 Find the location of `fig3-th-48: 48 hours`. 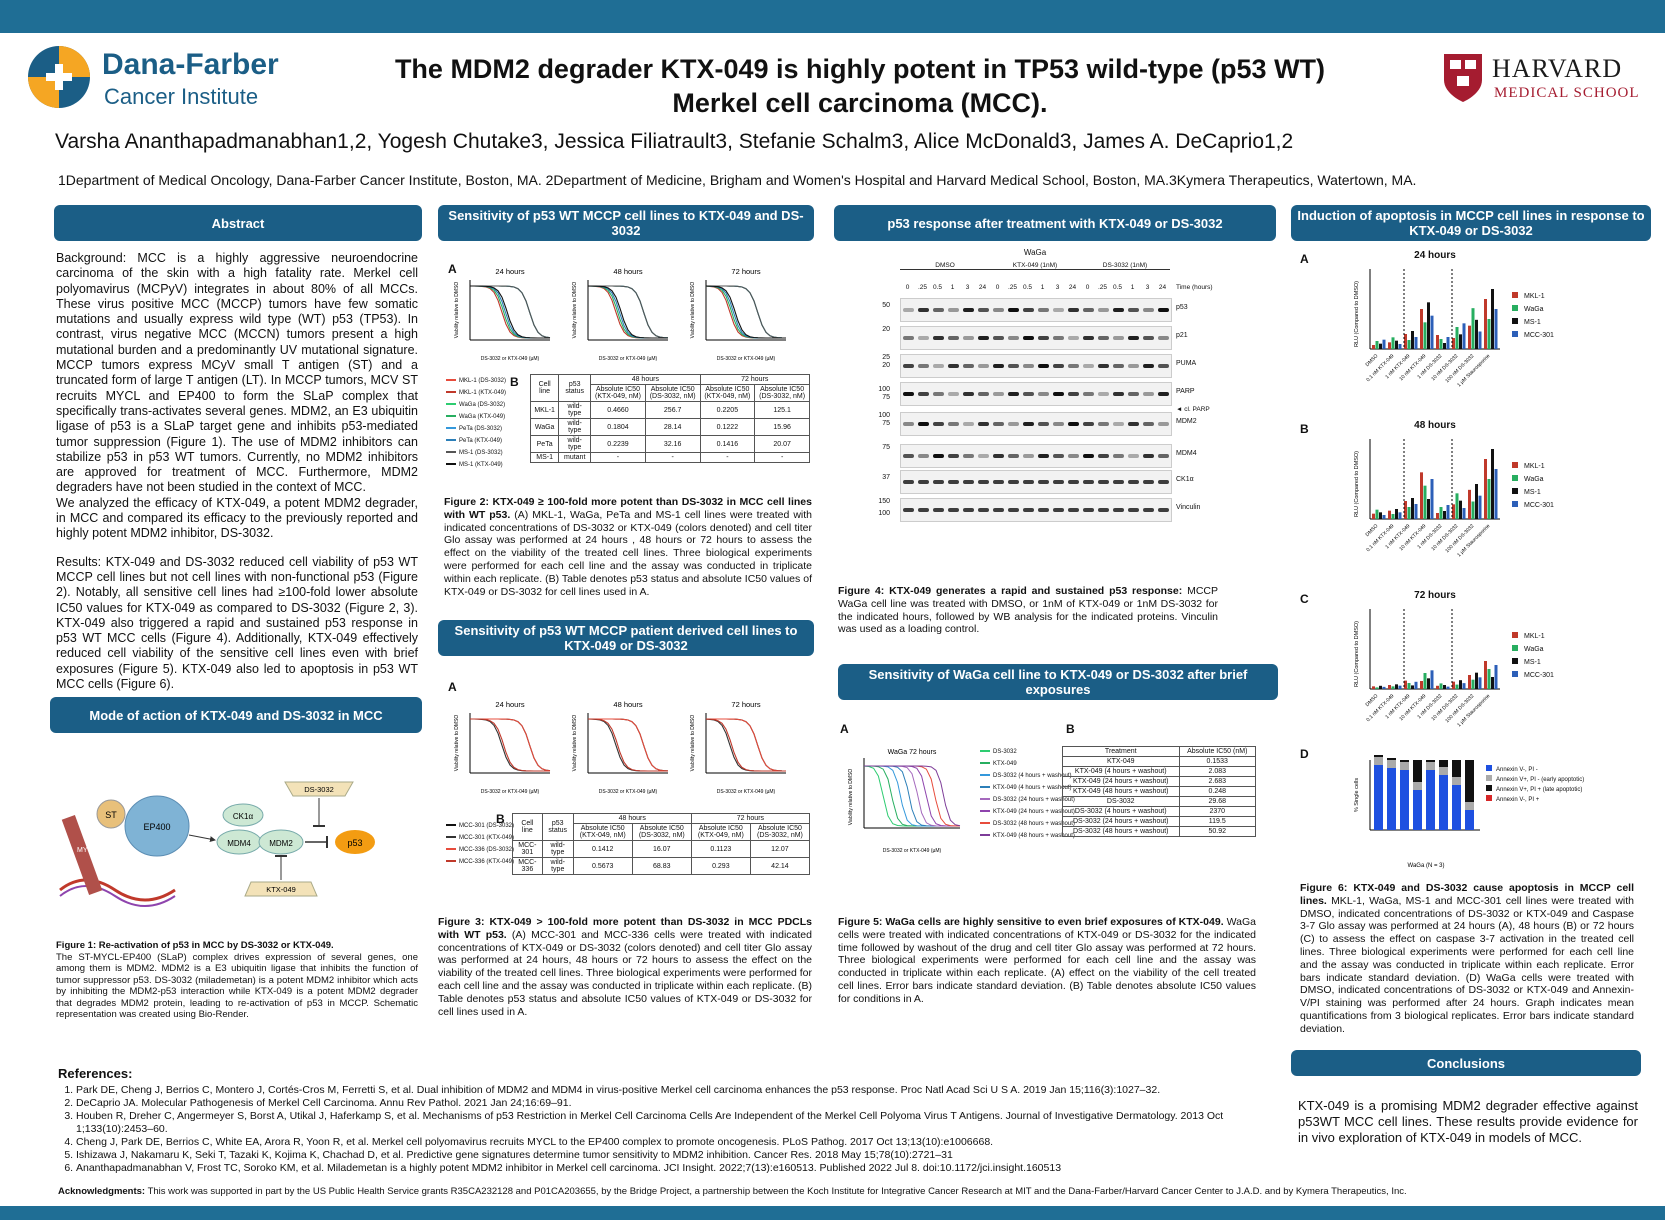

fig3-th-48: 48 hours is located at coordinates (632, 818).